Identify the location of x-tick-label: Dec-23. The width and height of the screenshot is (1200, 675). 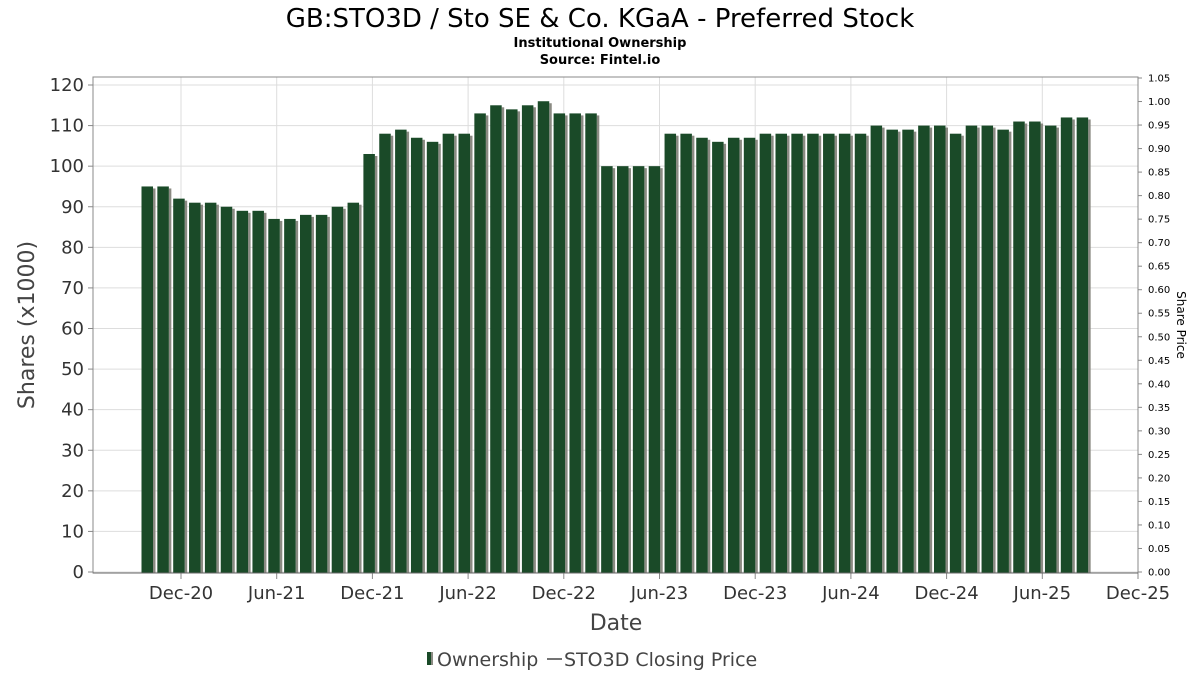
(755, 593).